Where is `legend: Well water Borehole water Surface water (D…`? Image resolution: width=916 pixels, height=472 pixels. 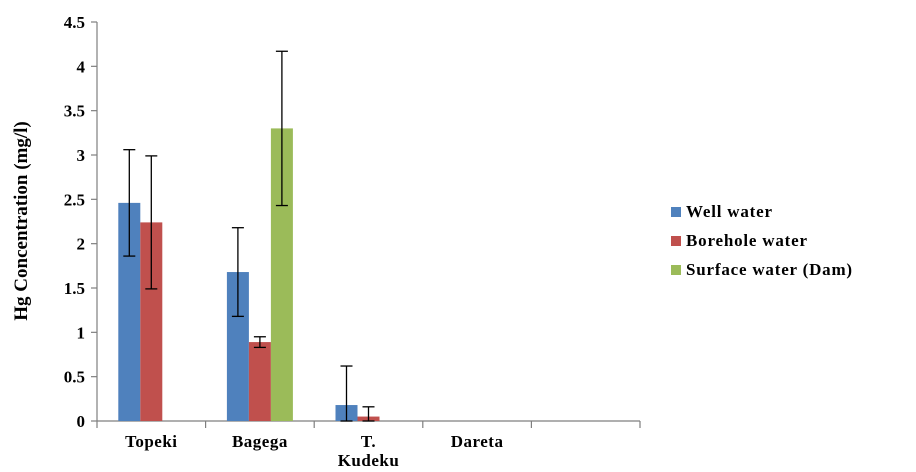 legend: Well water Borehole water Surface water (D… is located at coordinates (762, 240).